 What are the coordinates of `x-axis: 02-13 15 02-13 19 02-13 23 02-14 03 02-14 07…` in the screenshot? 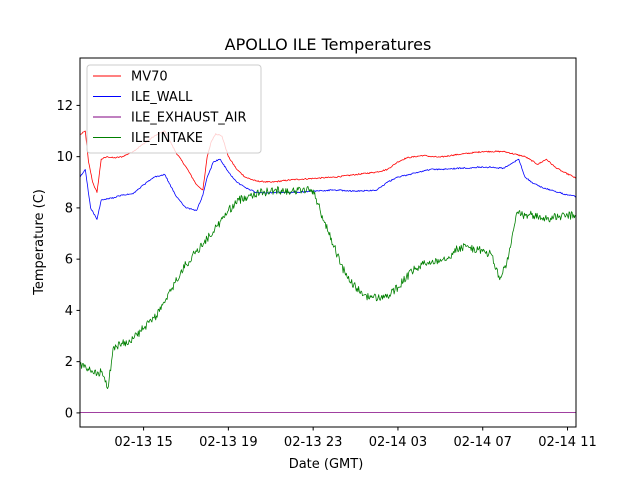 It's located at (355, 438).